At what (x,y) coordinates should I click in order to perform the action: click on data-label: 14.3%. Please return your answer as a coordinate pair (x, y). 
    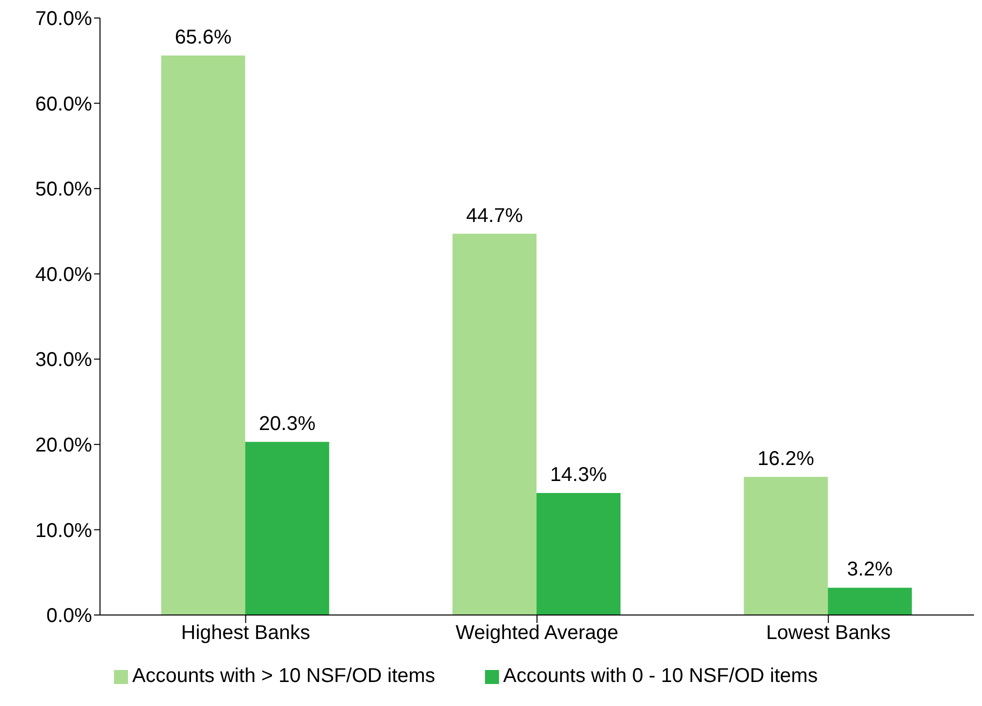
    Looking at the image, I should click on (579, 475).